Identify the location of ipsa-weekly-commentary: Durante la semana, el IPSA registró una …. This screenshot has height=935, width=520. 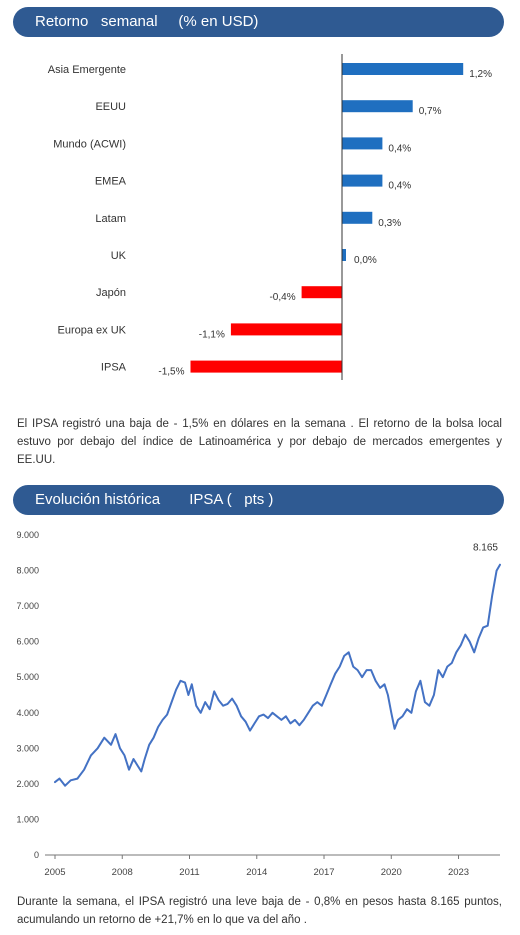
(259, 911).